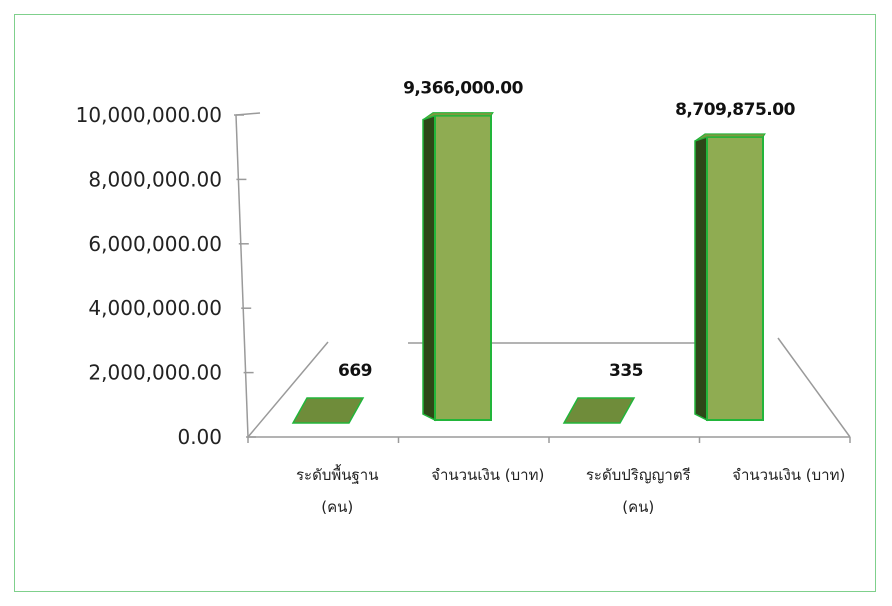  Describe the element at coordinates (626, 371) in the screenshot. I see `data-label: 335` at that location.